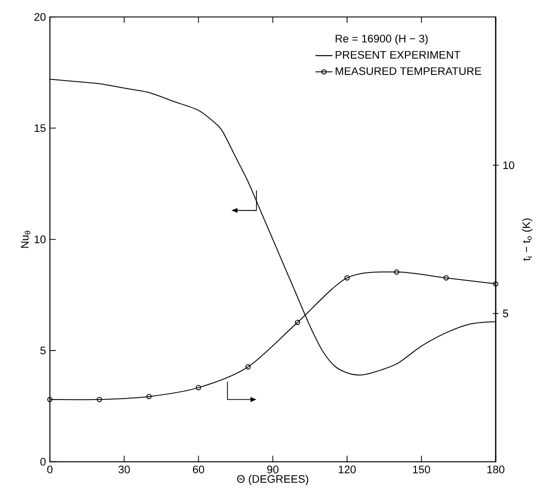 The width and height of the screenshot is (536, 502). Describe the element at coordinates (527, 239) in the screenshot. I see `y2-axis-title: t$_{i}$ − t$_{o}$ (K)` at that location.